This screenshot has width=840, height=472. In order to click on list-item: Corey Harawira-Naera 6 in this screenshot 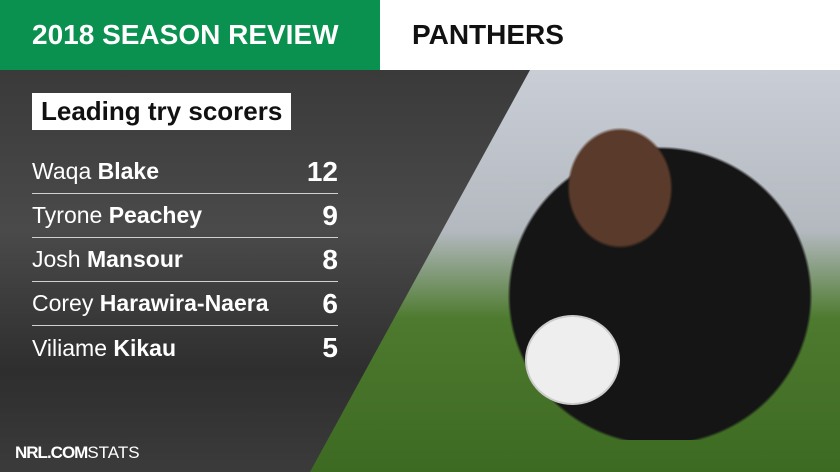, I will do `click(185, 304)`.